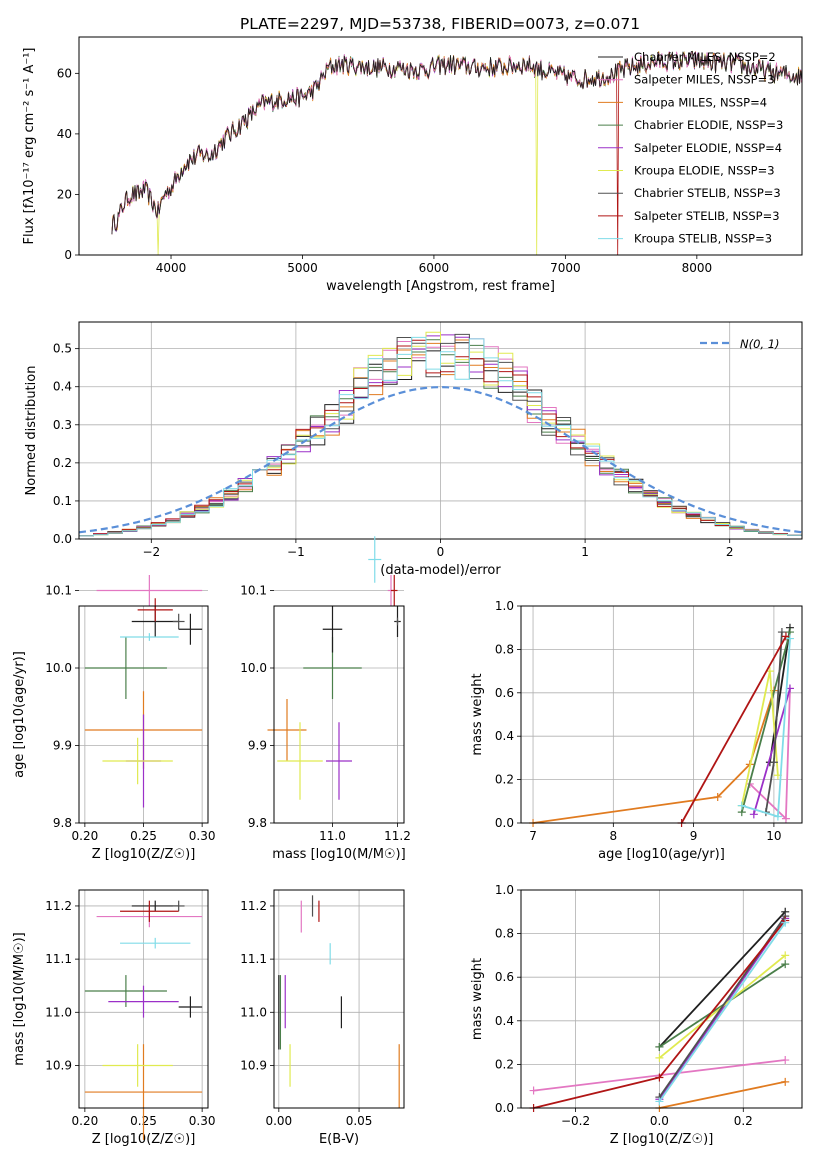 Image resolution: width=819 pixels, height=1170 pixels. I want to click on y-tick-label: 0.1, so click(62, 501).